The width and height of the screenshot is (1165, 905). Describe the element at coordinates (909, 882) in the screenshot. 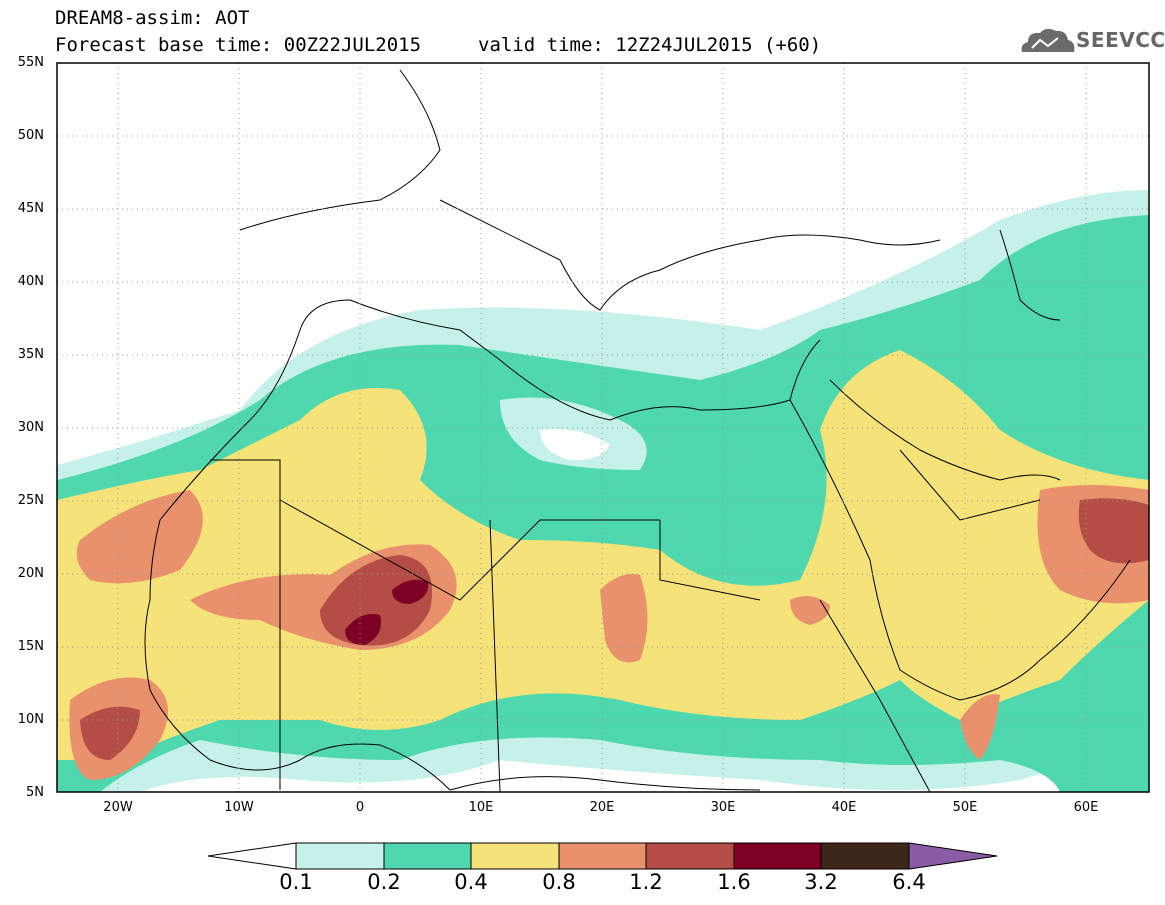

I see `colorbar-label: 6.4` at that location.